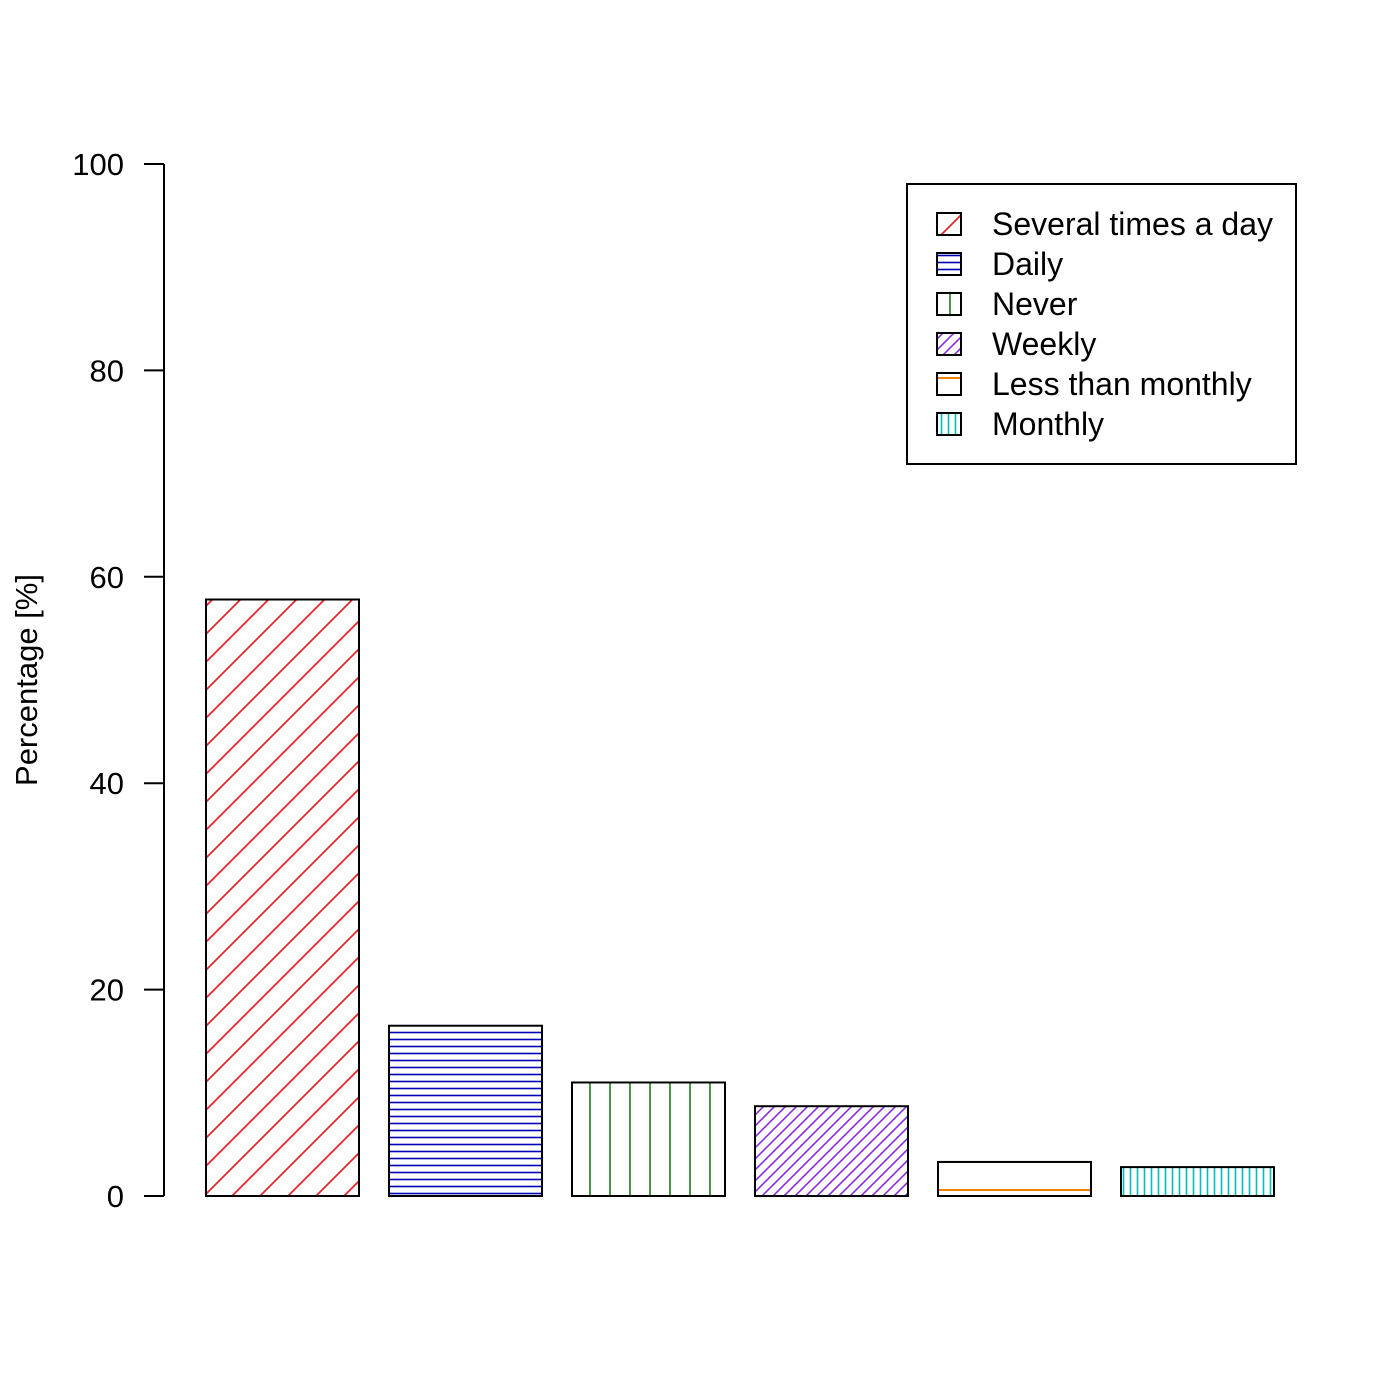  What do you see at coordinates (107, 370) in the screenshot?
I see `y-tick-label: 80` at bounding box center [107, 370].